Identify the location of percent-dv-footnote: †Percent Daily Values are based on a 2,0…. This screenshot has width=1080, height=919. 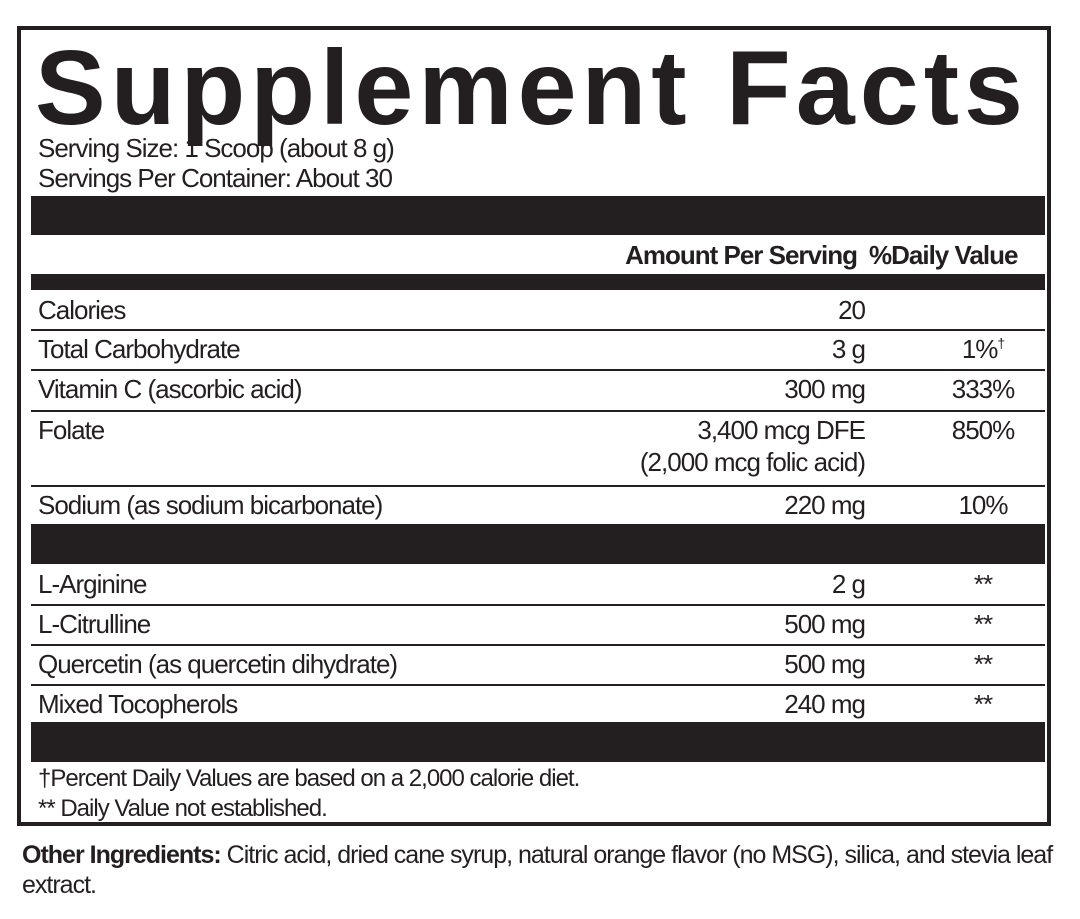
(309, 778).